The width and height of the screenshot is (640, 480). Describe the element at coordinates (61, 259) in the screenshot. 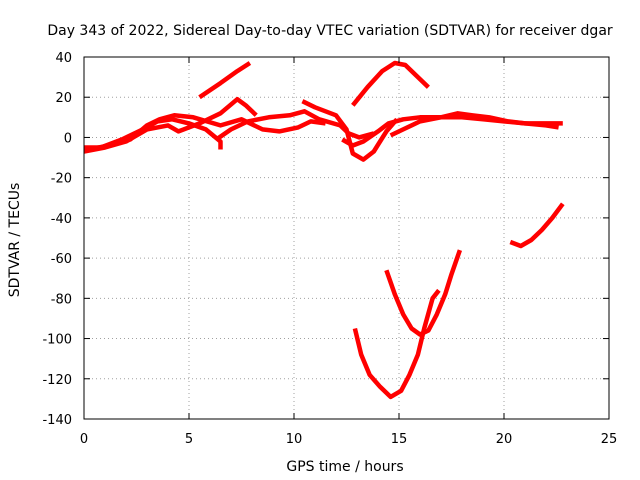

I see `y-tick-label: -60` at that location.